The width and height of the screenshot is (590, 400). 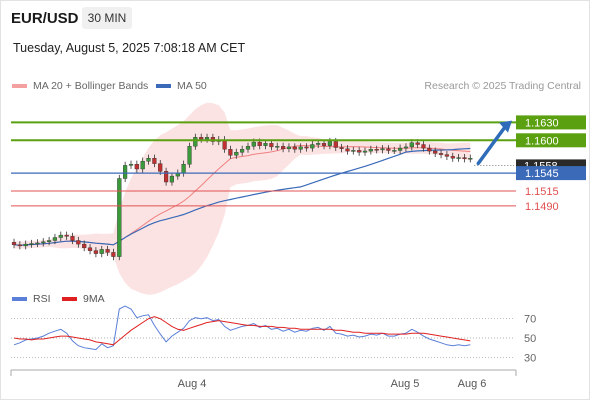 I want to click on bollinger-swatch-icon, so click(x=19, y=86).